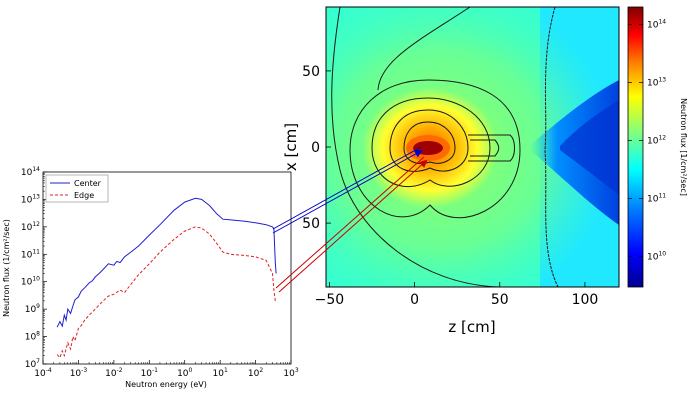 The width and height of the screenshot is (690, 401). Describe the element at coordinates (347, 188) in the screenshot. I see `center-arrow-line-a` at that location.